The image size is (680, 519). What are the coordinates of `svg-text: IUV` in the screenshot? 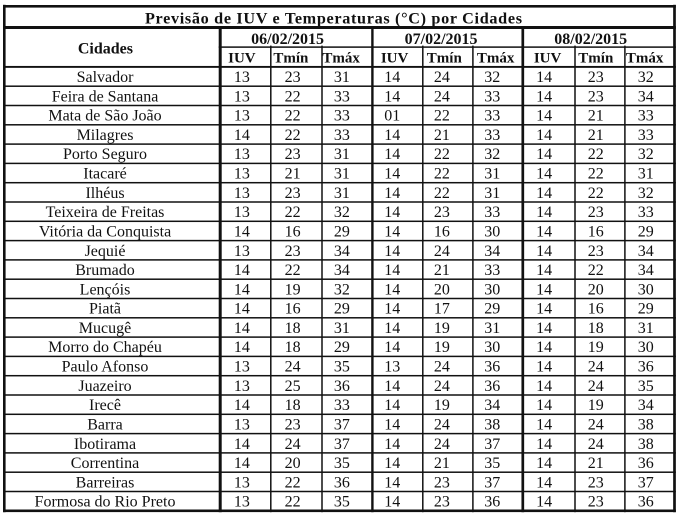 It's located at (242, 59).